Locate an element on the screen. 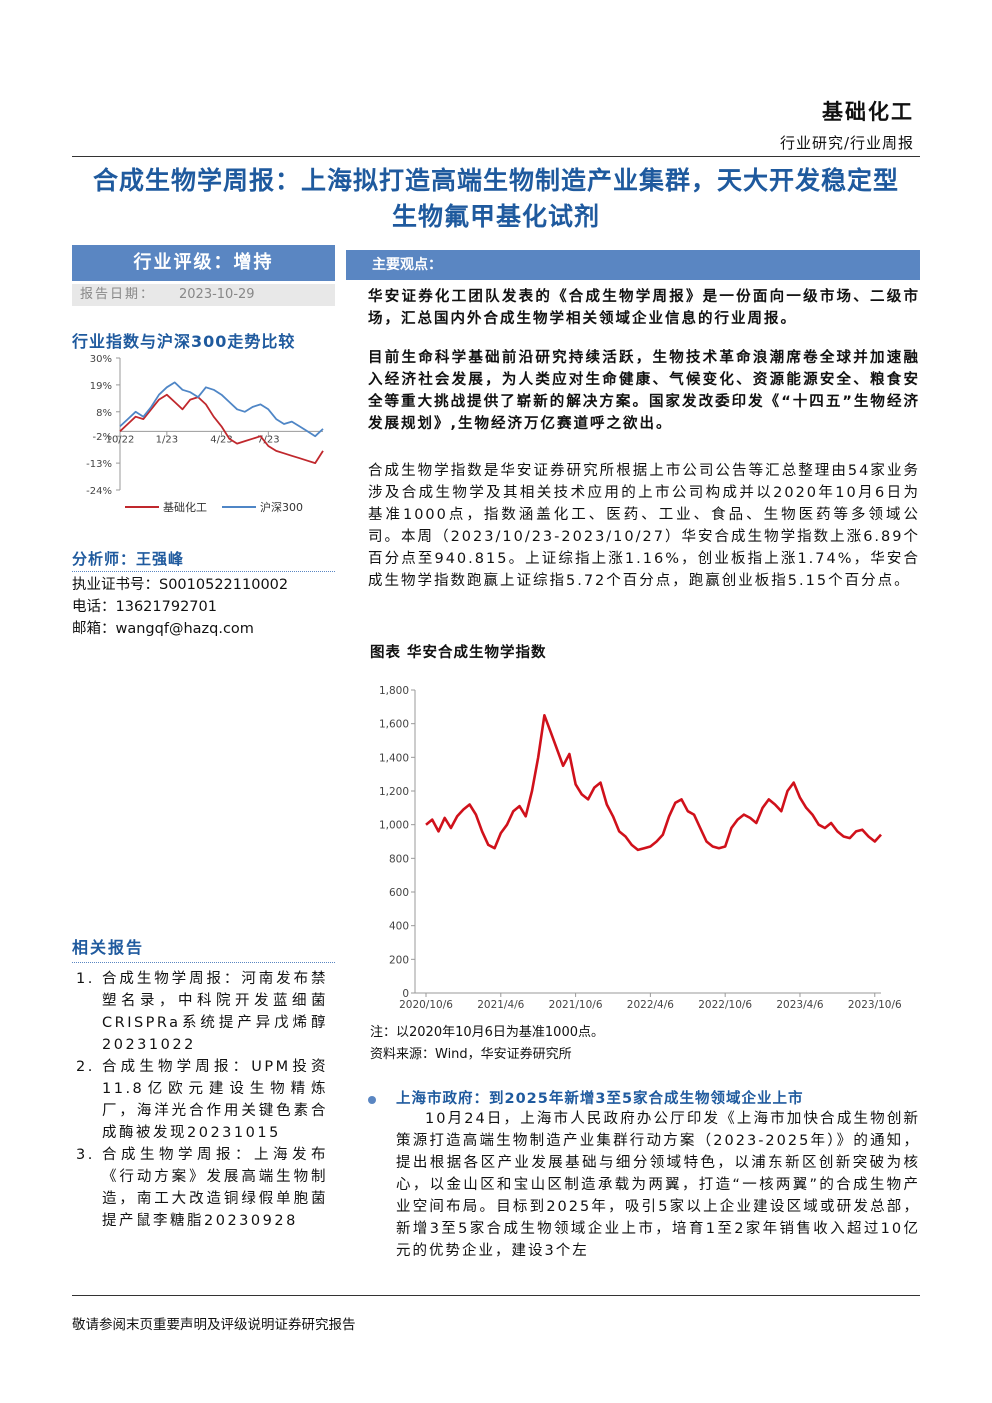 The height and width of the screenshot is (1403, 992). date-bar: 报告日期： 2023-10-29 is located at coordinates (203, 295).